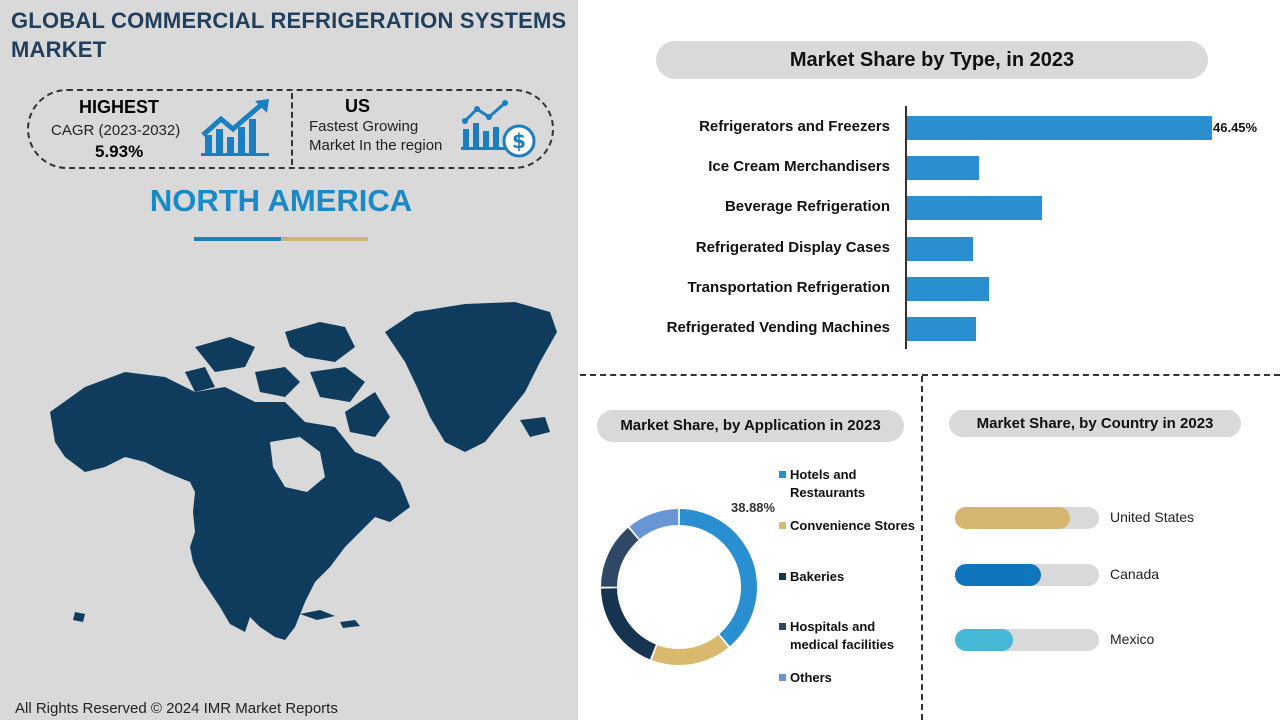 The width and height of the screenshot is (1280, 720). I want to click on country-desc-line1: Fastest Growing, so click(364, 126).